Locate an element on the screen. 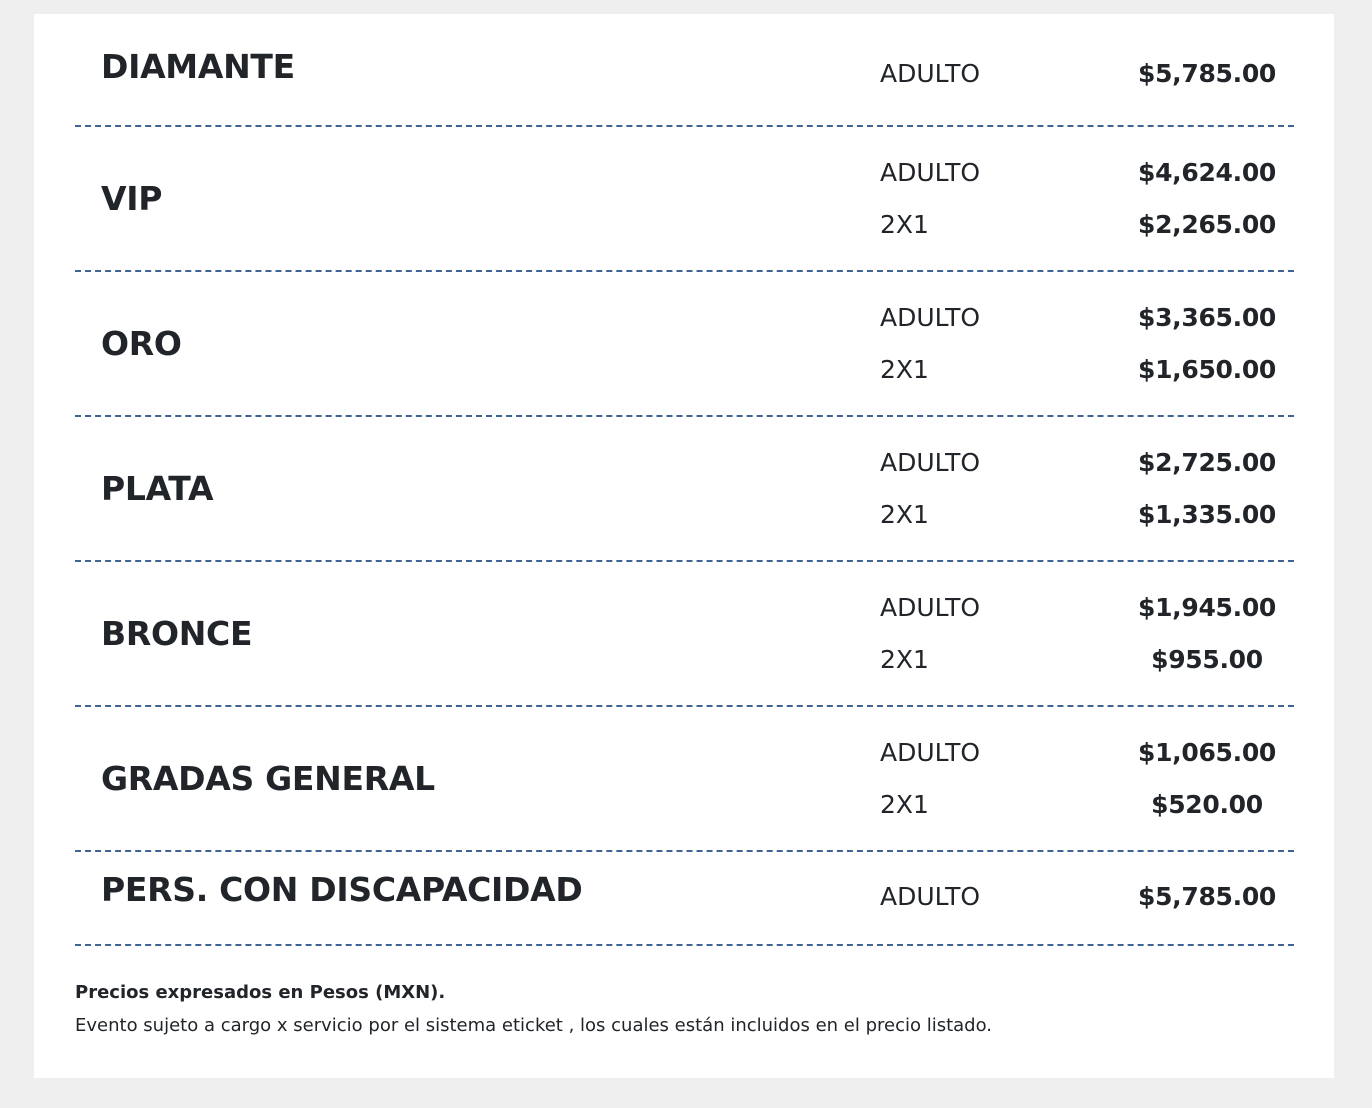  tier-entries: ADULTO $2,725.00 2X1 $1,335.00 is located at coordinates (1087, 489).